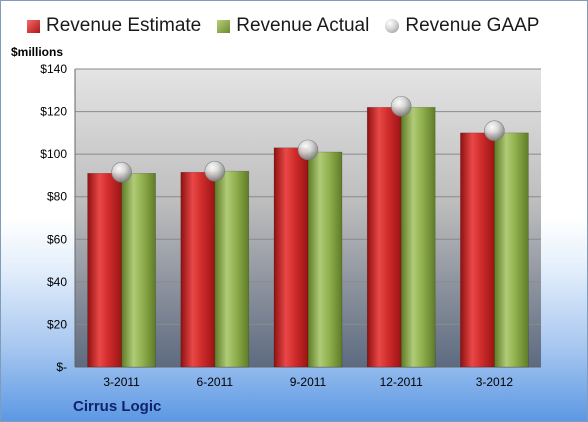 The image size is (588, 422). Describe the element at coordinates (37, 52) in the screenshot. I see `y-axis-unit-label: $millions` at that location.